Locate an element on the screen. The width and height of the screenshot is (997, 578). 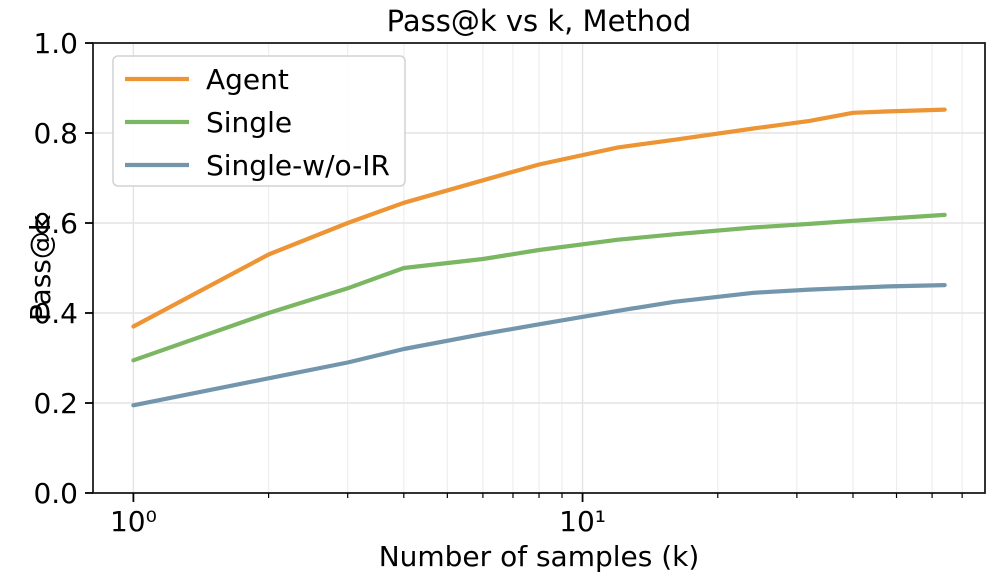
x-tick-label: 10¹ is located at coordinates (582, 521).